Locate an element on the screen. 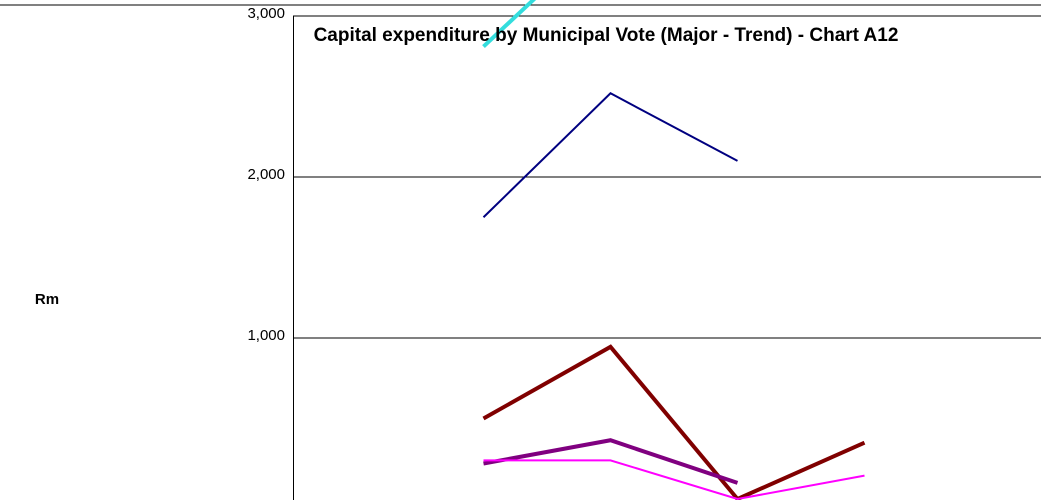 The height and width of the screenshot is (500, 1041). y-tick-label: 3,000 is located at coordinates (266, 13).